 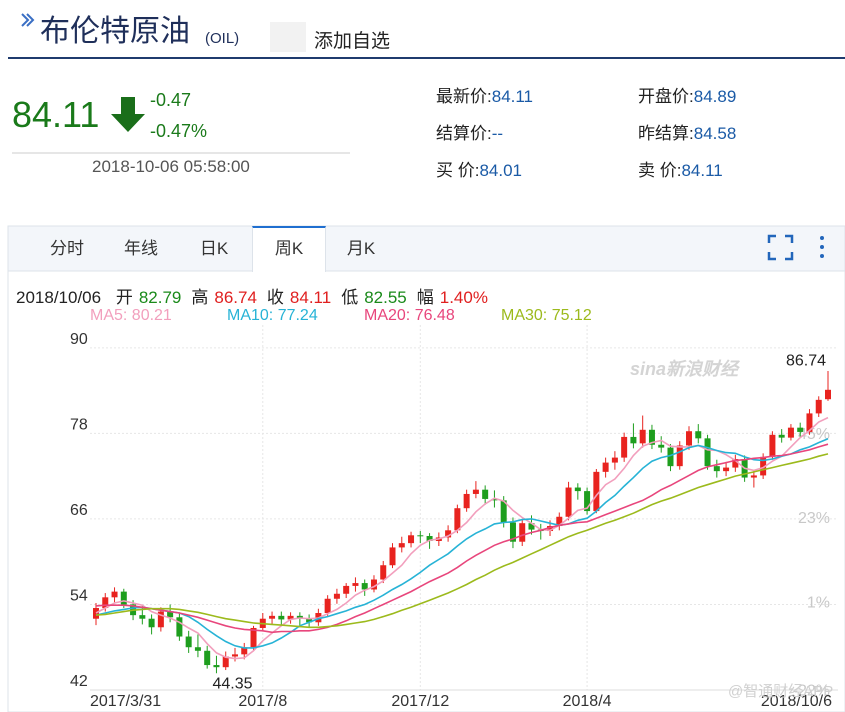 What do you see at coordinates (715, 96) in the screenshot?
I see `field-value: 84.89` at bounding box center [715, 96].